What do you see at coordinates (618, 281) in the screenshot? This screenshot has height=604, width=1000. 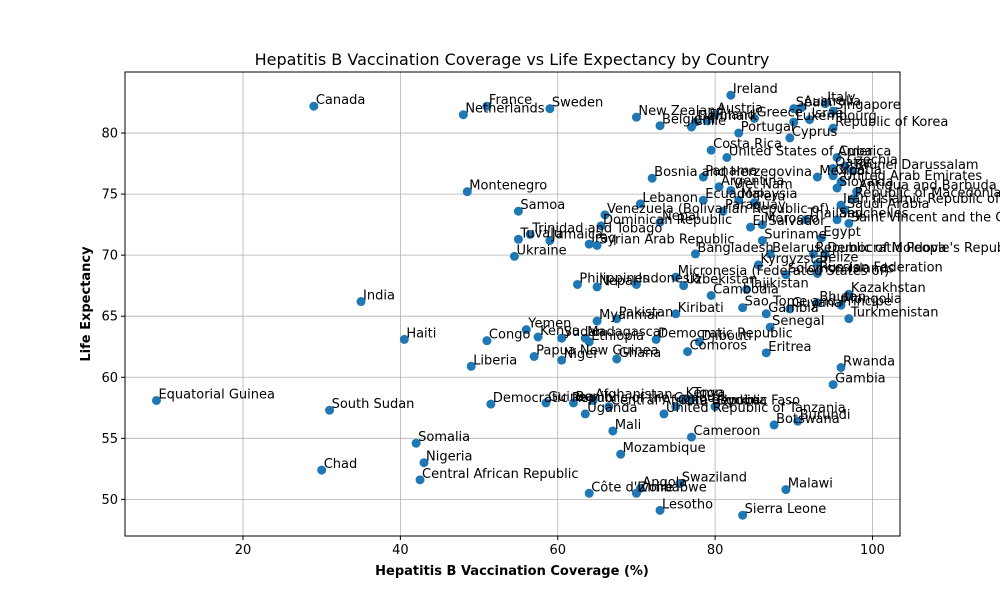 I see `point-label: Nepal` at bounding box center [618, 281].